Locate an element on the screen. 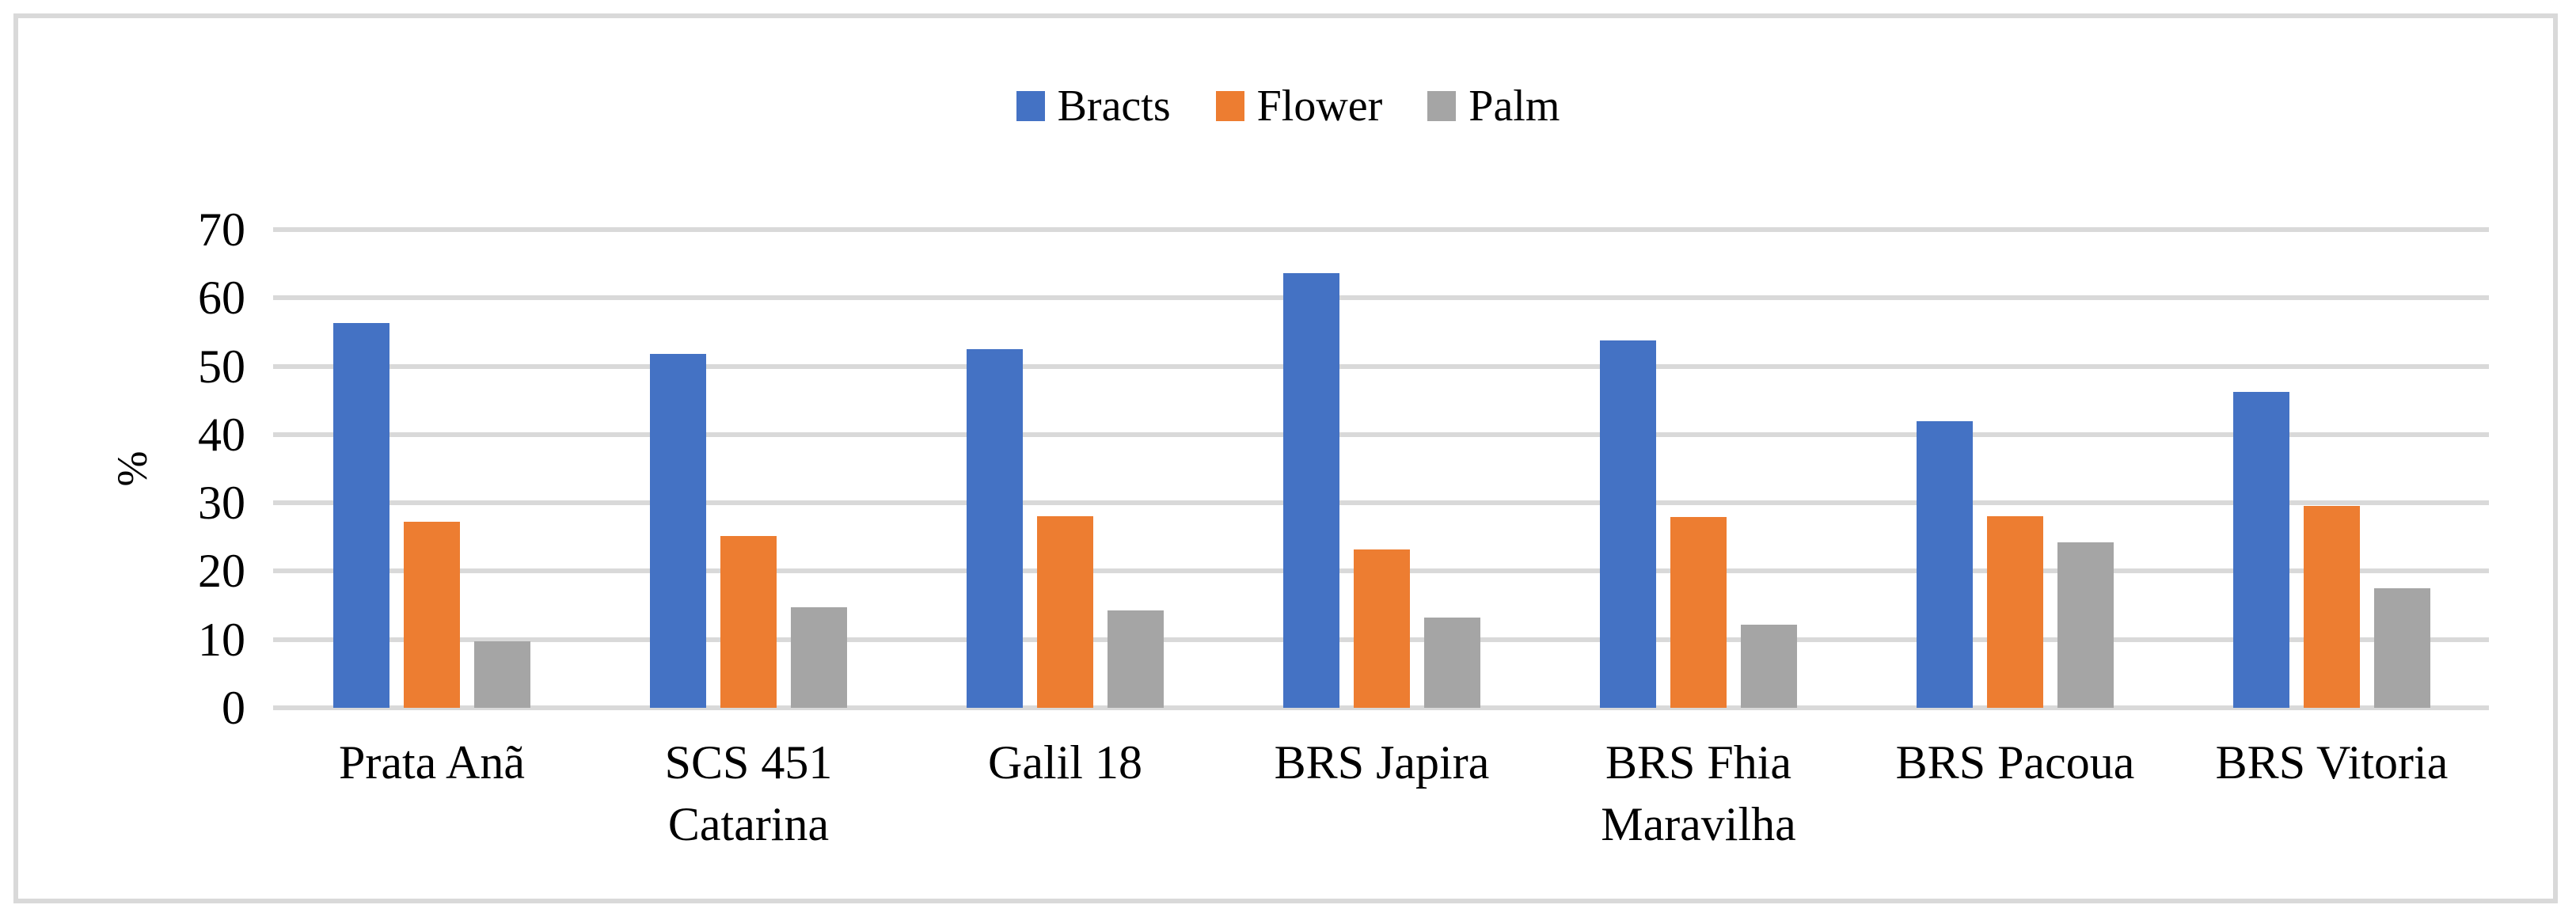  legend-item-bracts: Bracts is located at coordinates (1094, 106).